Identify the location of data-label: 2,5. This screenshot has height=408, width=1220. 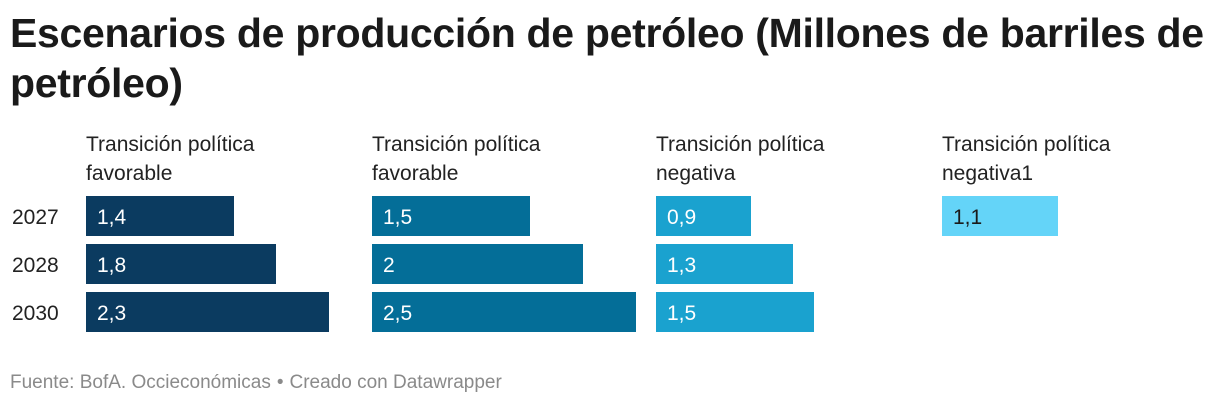
(397, 313).